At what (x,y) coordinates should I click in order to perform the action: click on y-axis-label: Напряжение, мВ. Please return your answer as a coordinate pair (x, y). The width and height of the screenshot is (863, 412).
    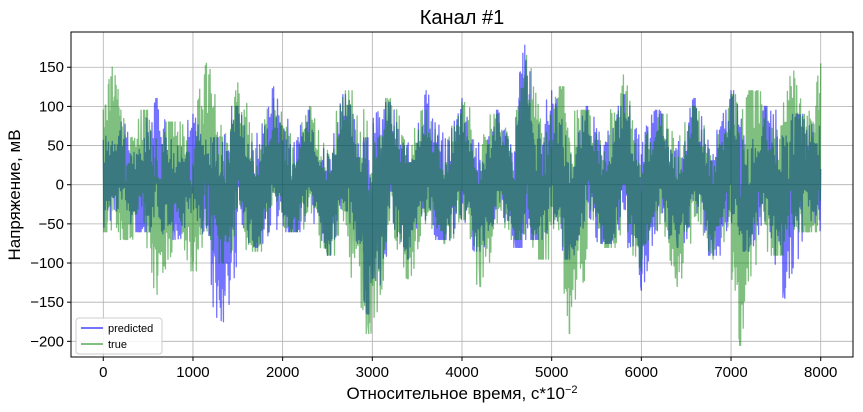
    Looking at the image, I should click on (14, 194).